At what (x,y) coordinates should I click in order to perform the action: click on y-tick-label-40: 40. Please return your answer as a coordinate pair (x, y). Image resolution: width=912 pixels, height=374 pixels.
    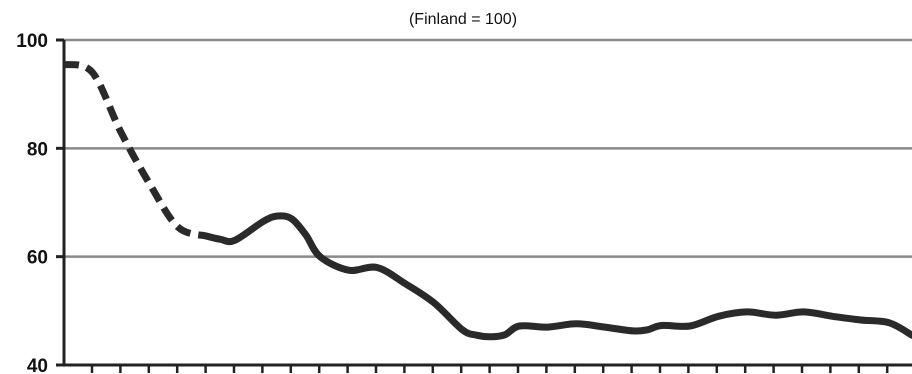
    Looking at the image, I should click on (37, 365).